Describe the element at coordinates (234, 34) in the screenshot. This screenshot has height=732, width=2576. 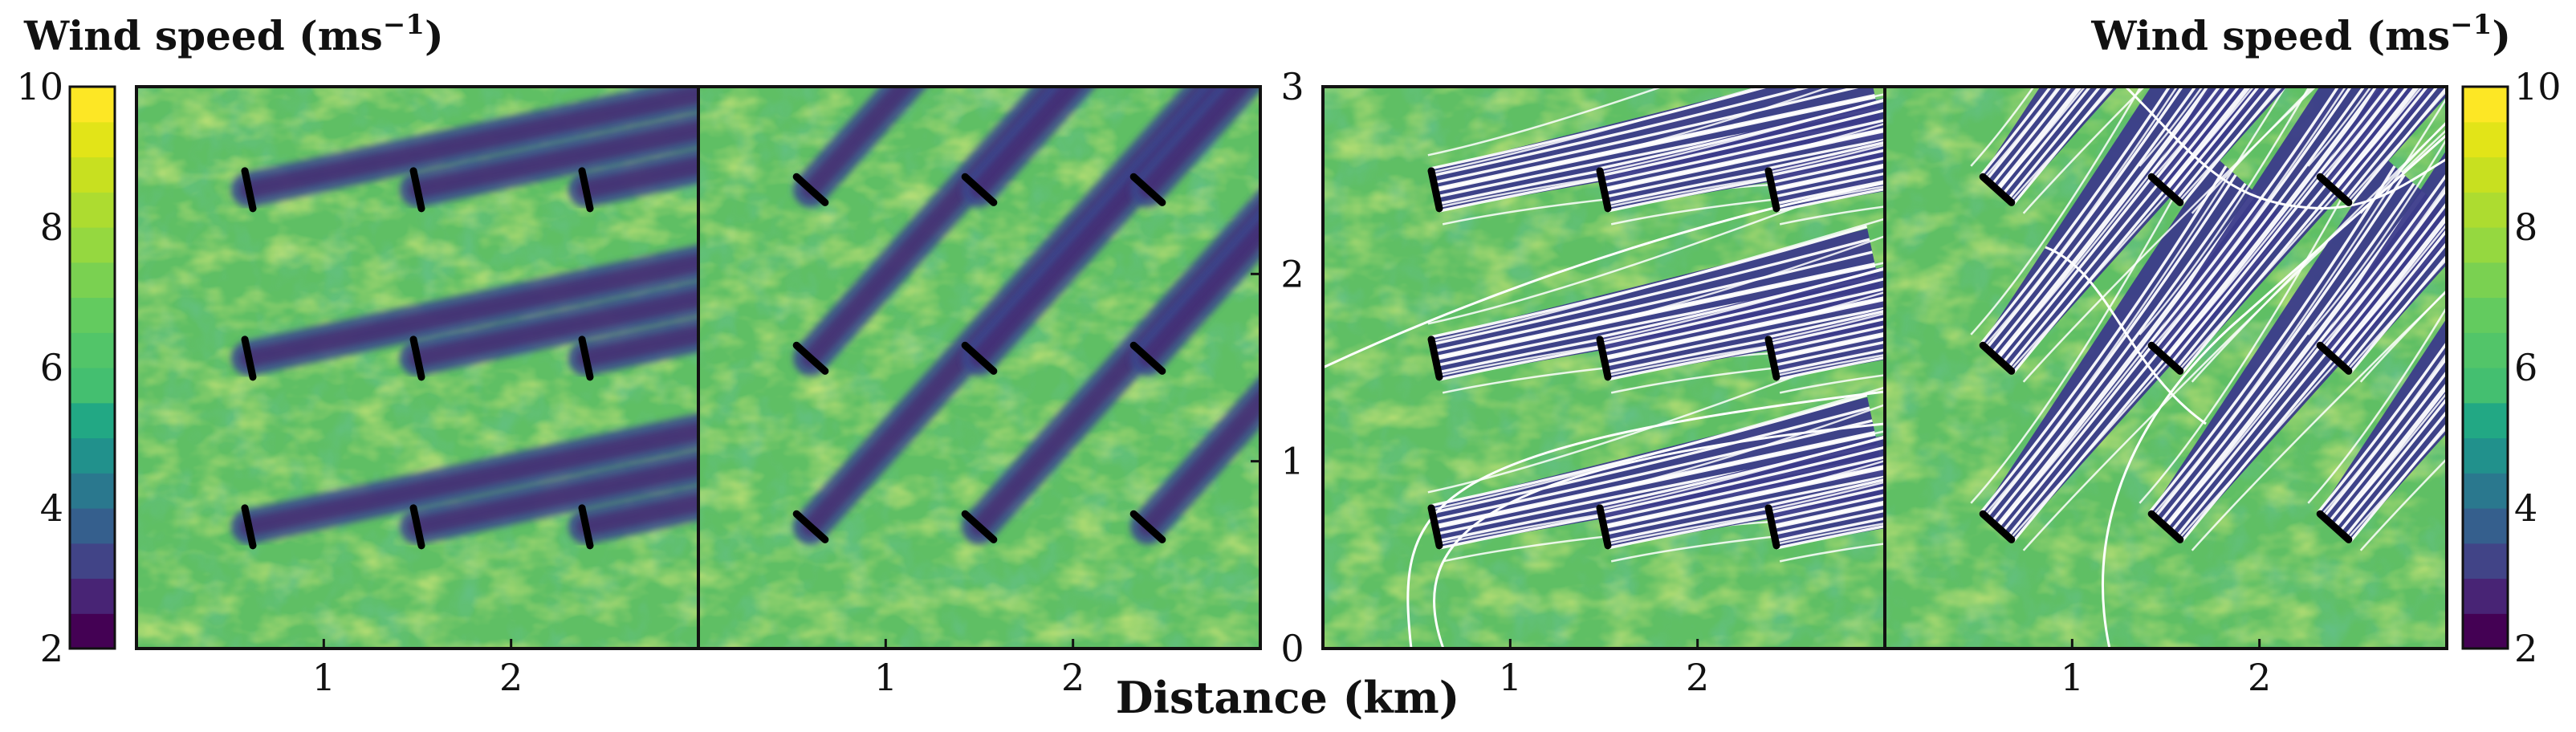
I see `colorbar-left-title: Wind speed (ms−1)` at that location.